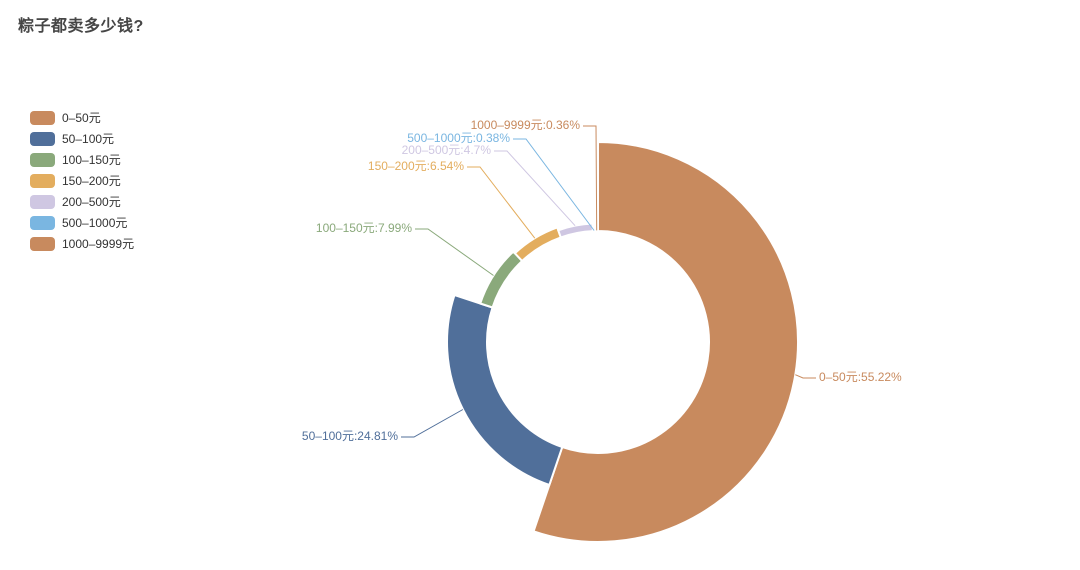 This screenshot has width=1080, height=570. Describe the element at coordinates (860, 377) in the screenshot. I see `slice-label: 0–50元:55.22%` at that location.